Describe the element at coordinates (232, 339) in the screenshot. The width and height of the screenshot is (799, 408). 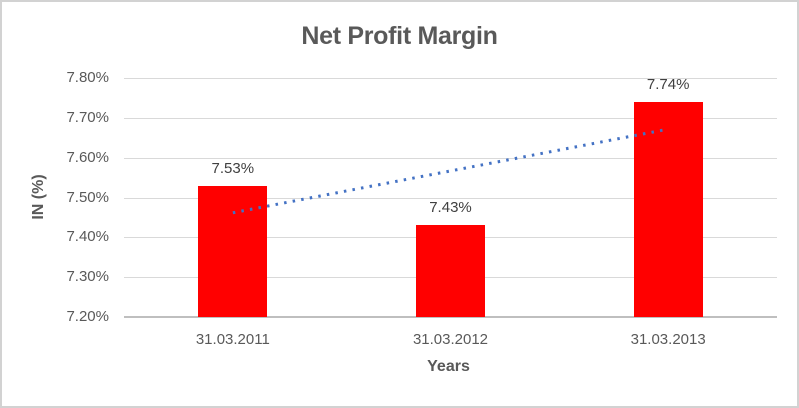
I see `x-category-label: 31.03.2011` at that location.